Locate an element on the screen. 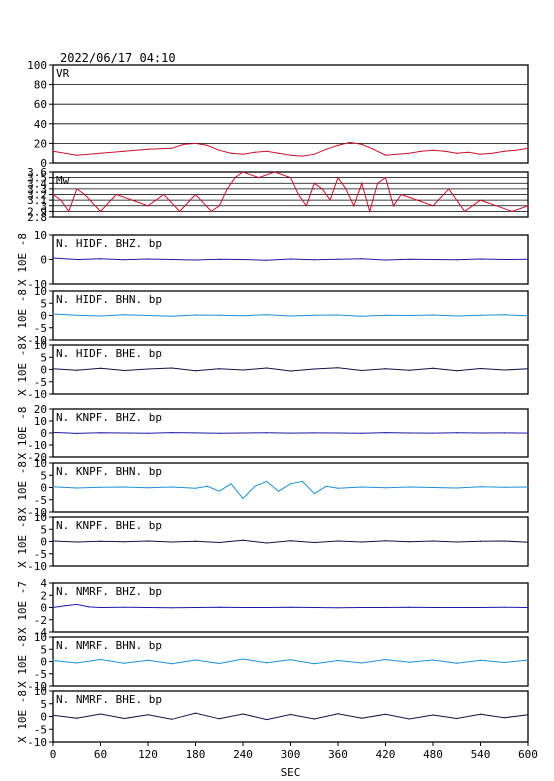  y-tick-label: 3.6 is located at coordinates (37, 172).